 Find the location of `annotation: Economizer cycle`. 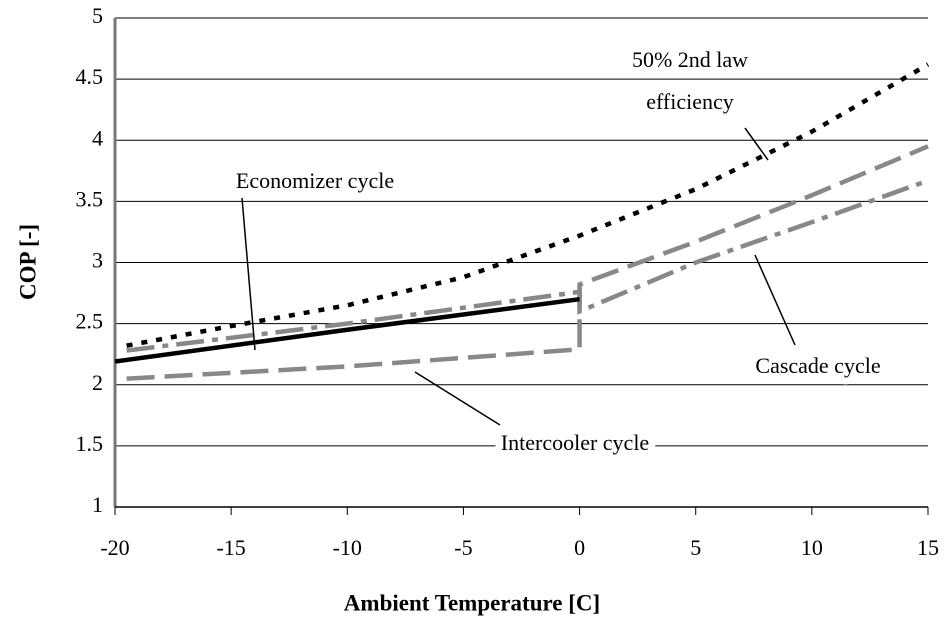

annotation: Economizer cycle is located at coordinates (315, 180).